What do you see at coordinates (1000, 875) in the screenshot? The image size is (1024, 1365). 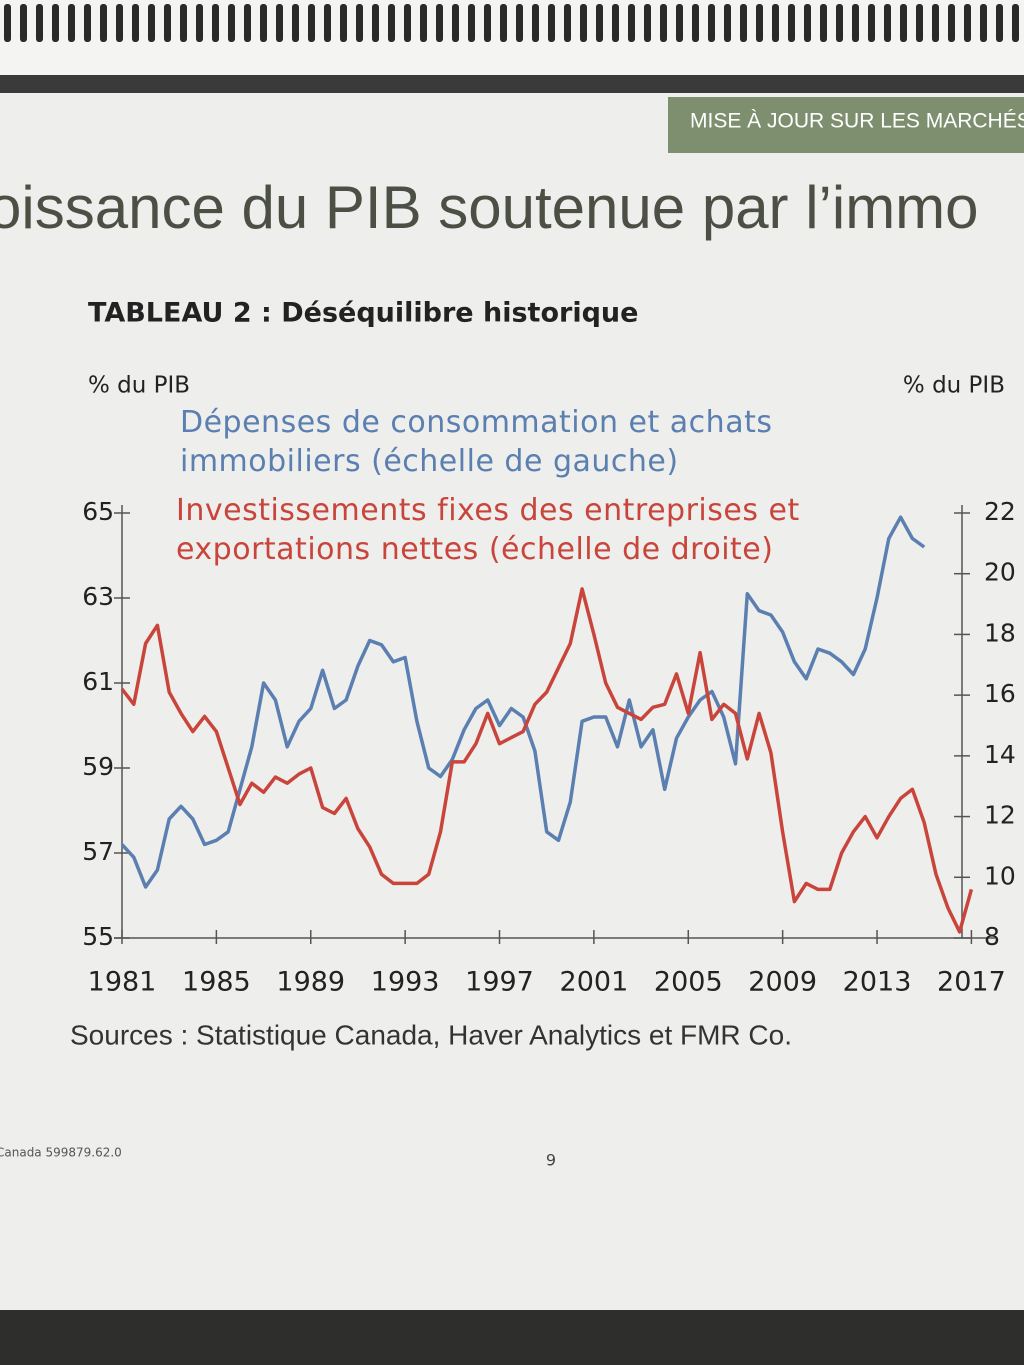 I see `y2-tick-label: 10` at bounding box center [1000, 875].